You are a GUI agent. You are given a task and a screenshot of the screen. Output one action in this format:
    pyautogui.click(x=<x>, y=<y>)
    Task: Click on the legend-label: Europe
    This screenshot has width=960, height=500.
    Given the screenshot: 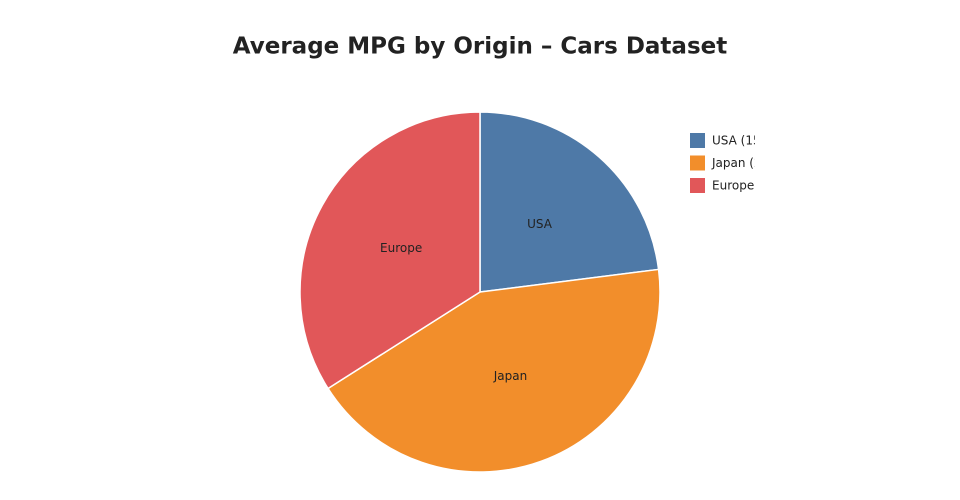 What is the action you would take?
    pyautogui.click(x=733, y=186)
    